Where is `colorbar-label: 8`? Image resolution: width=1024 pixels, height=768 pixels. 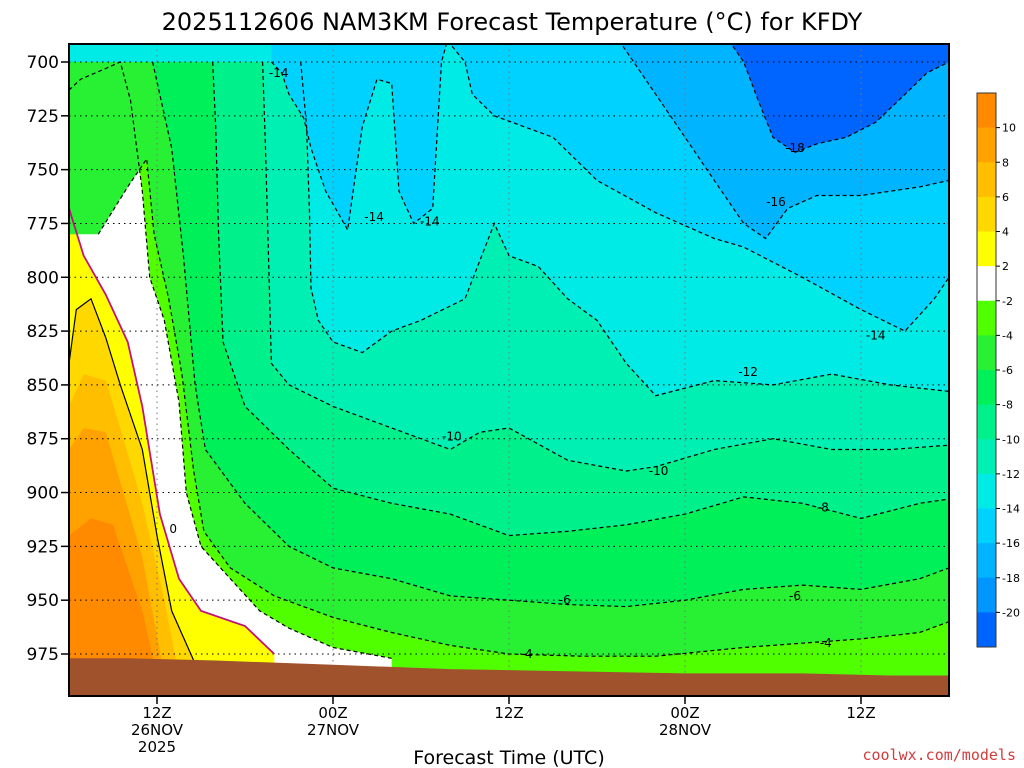
colorbar-label: 8 is located at coordinates (1005, 162).